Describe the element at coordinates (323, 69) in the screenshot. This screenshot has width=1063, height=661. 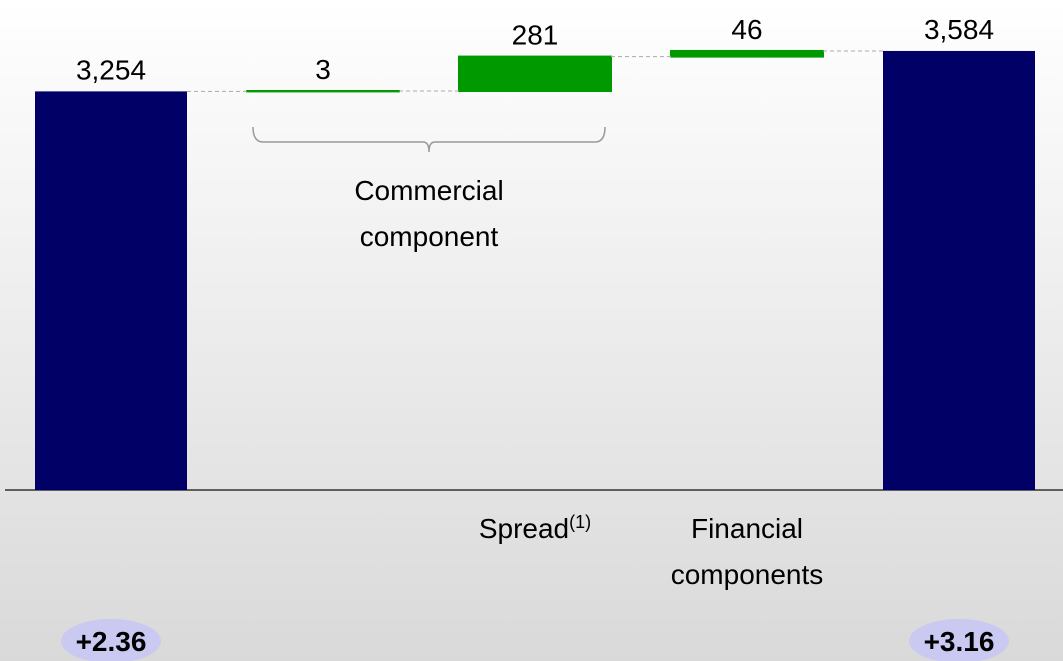
I see `value-label: 3` at that location.